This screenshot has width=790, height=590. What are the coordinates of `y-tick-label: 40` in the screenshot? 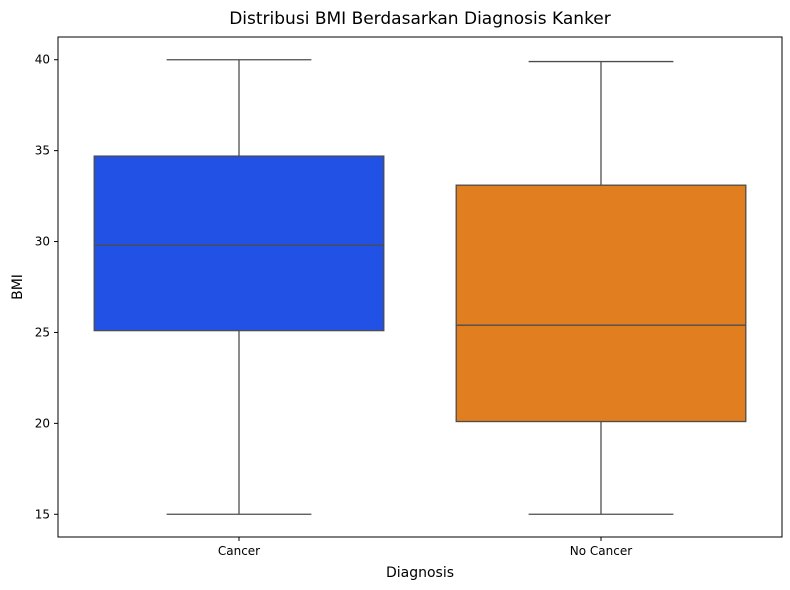 It's located at (42, 60).